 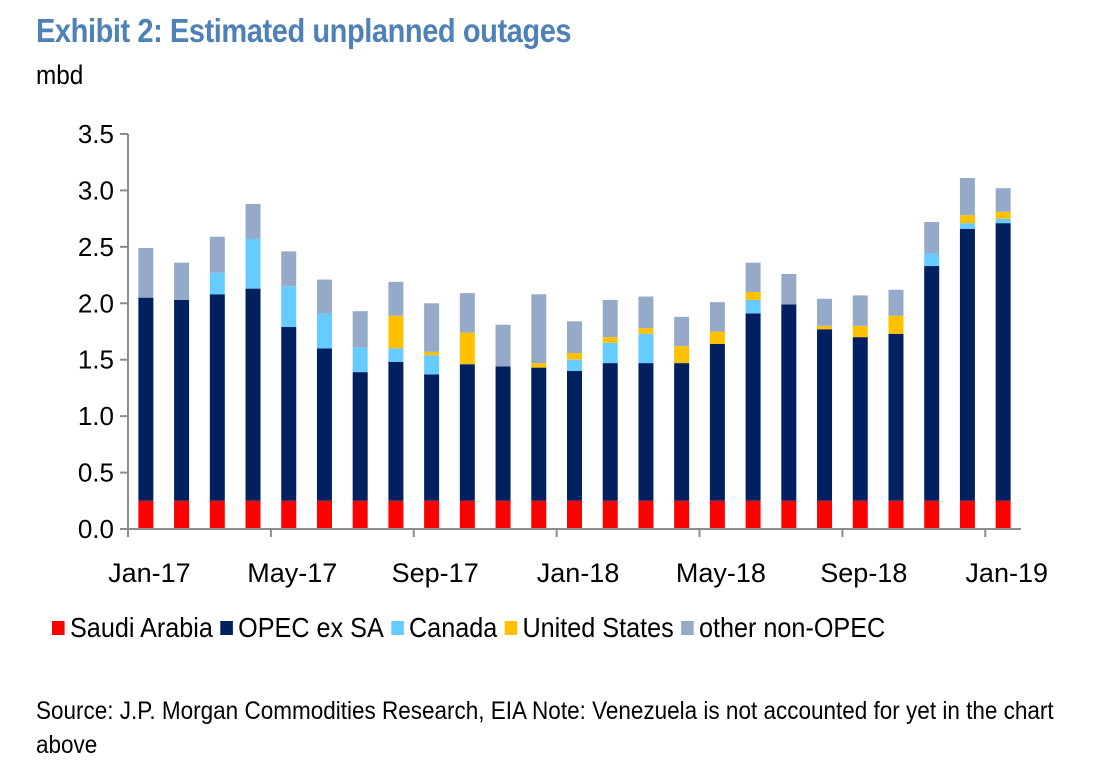 What do you see at coordinates (304, 30) in the screenshot?
I see `chart-title: Exhibit 2: Estimated unplanned outages` at bounding box center [304, 30].